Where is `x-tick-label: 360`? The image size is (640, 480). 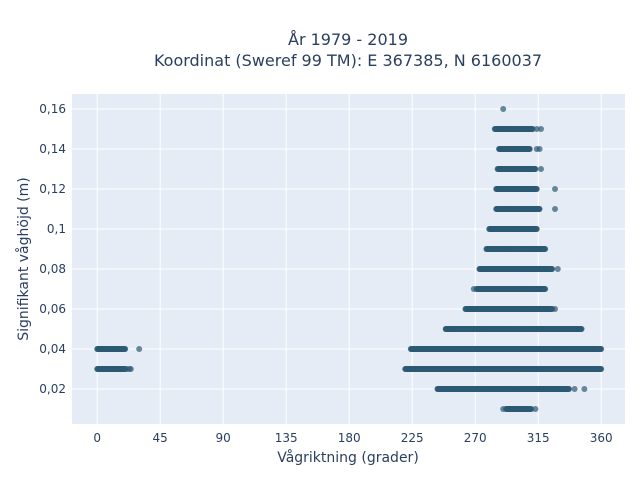 x-tick-label: 360 is located at coordinates (601, 438).